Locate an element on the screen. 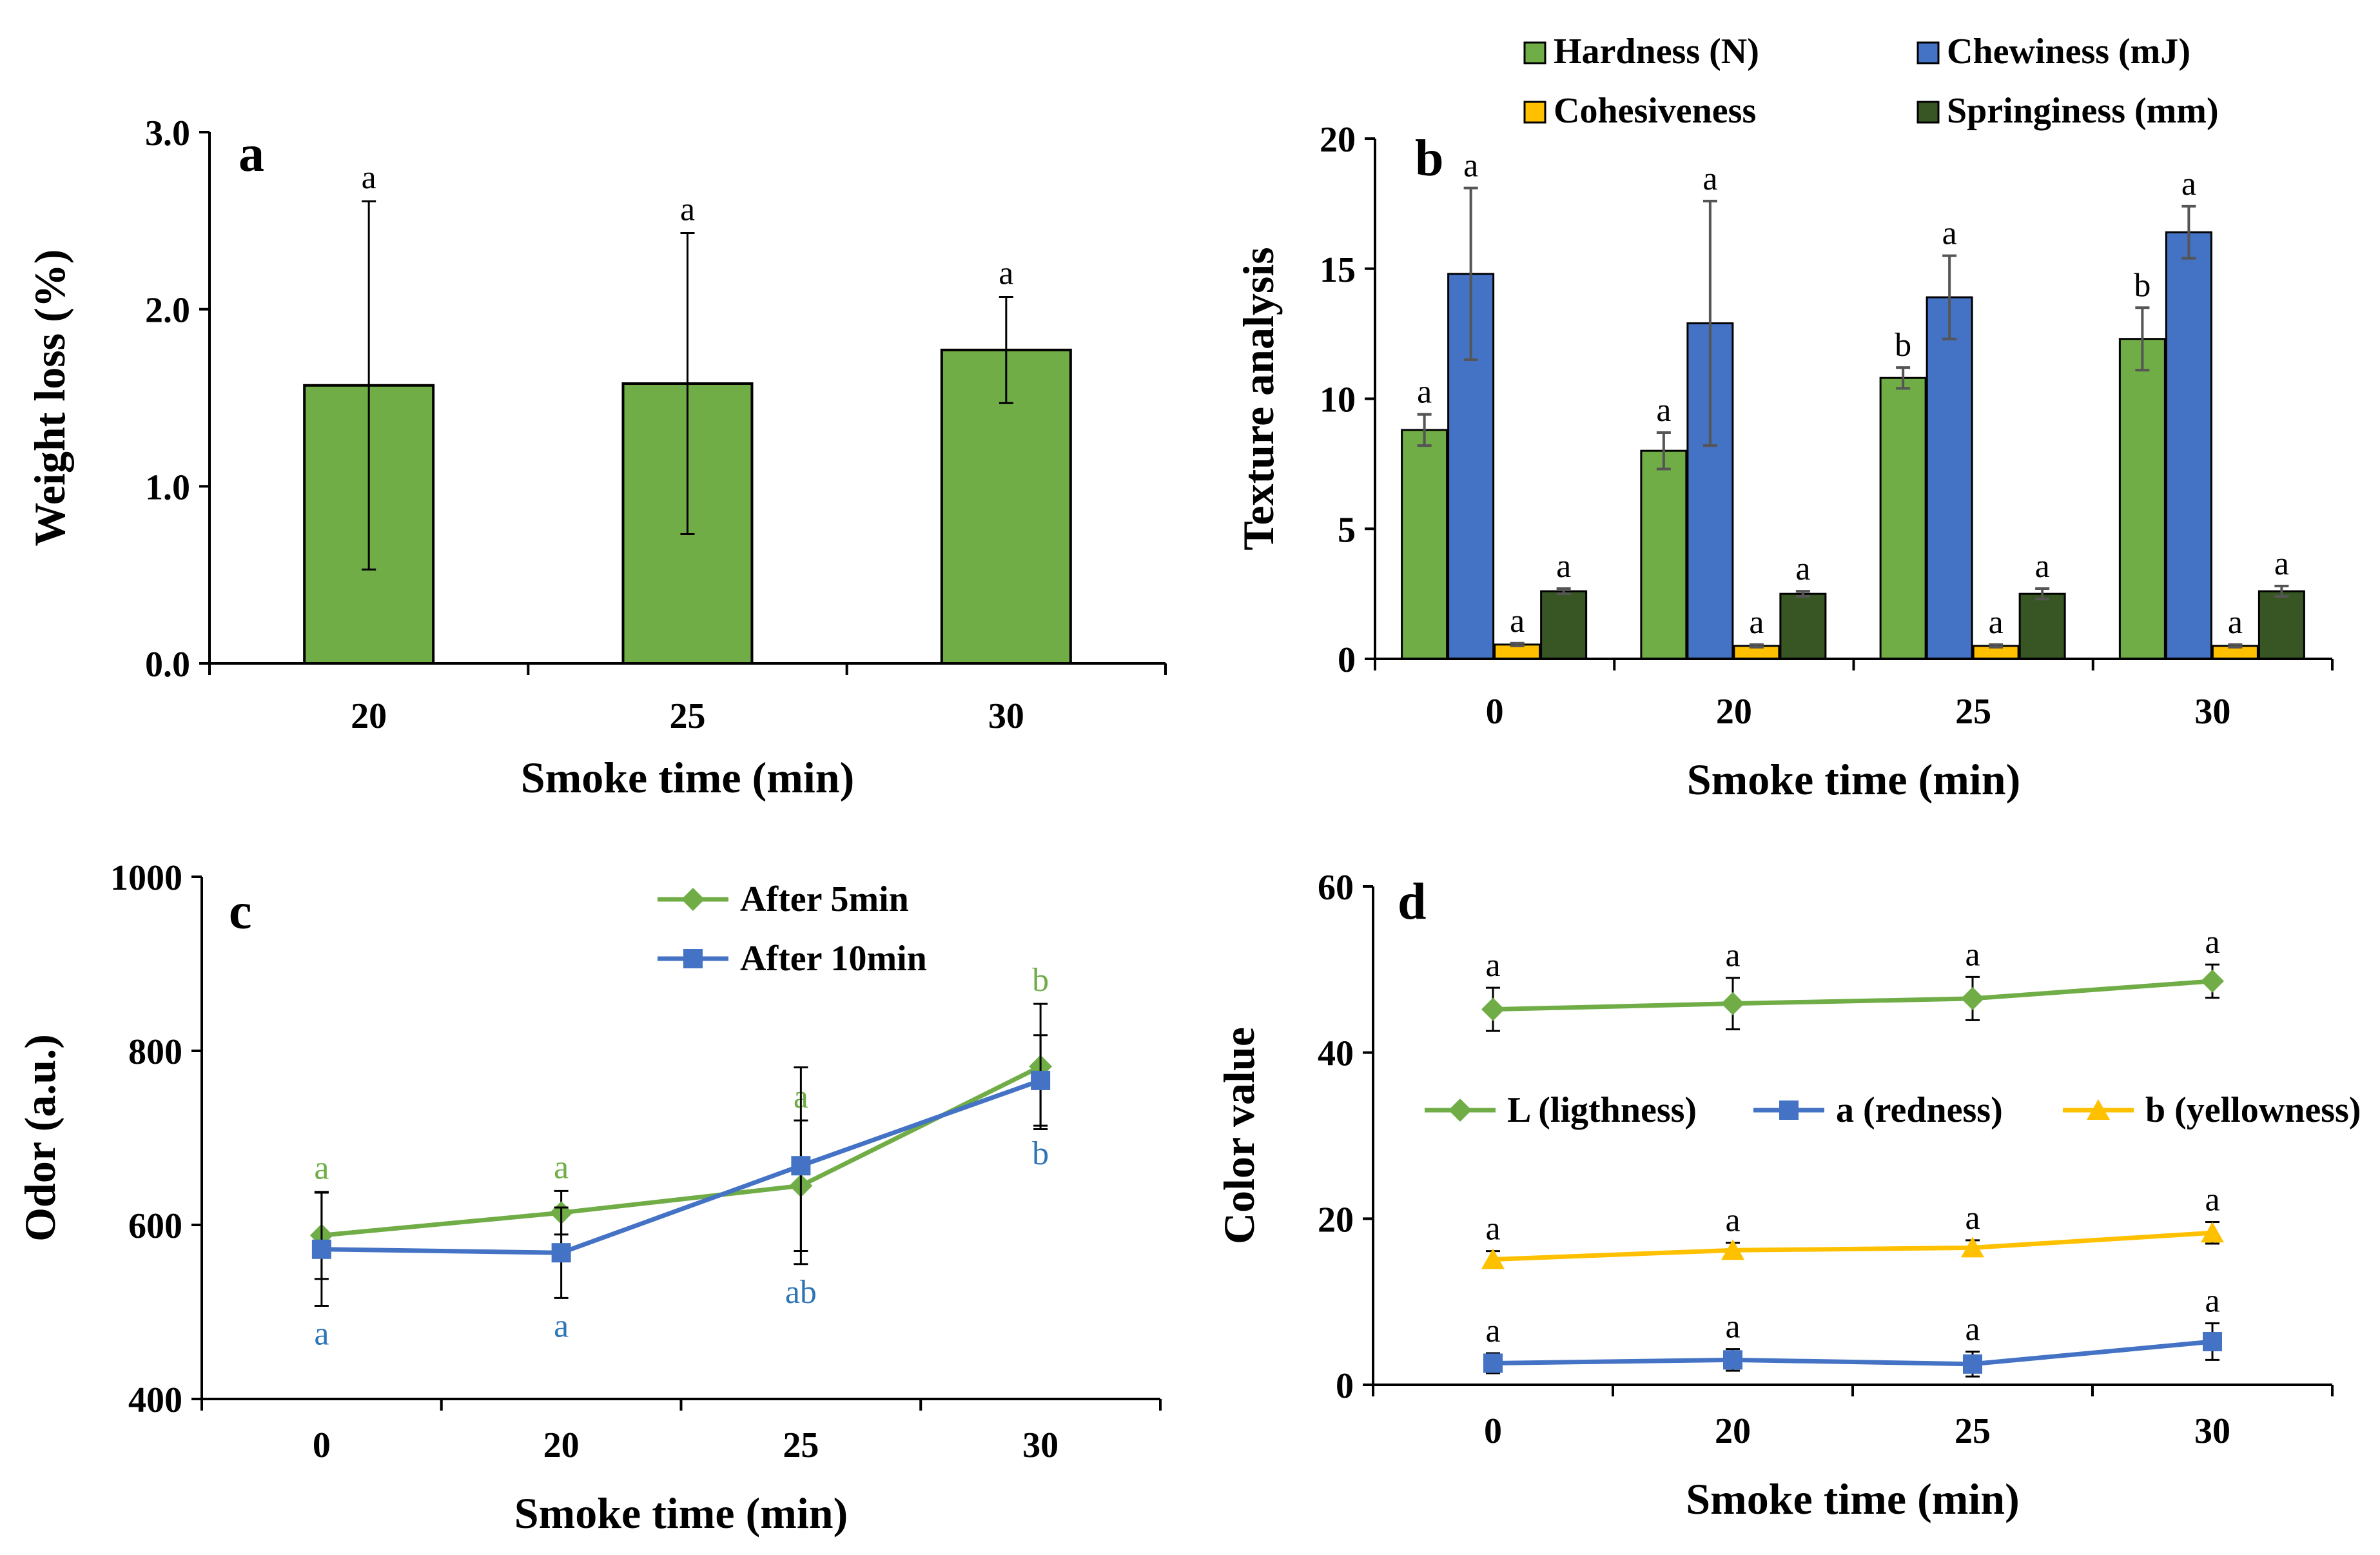  panel-b-legend-label: Chewiness (mJ) is located at coordinates (2068, 52).